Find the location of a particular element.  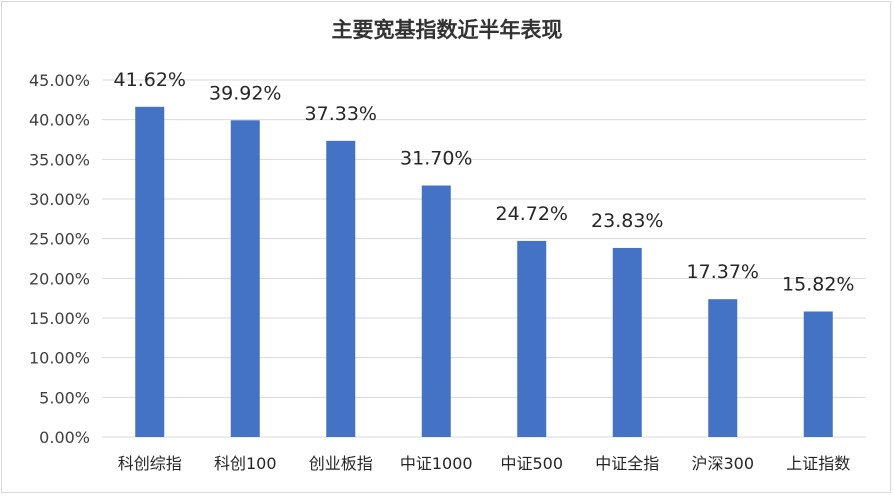

y-tick-label: 15.00% is located at coordinates (59, 318).